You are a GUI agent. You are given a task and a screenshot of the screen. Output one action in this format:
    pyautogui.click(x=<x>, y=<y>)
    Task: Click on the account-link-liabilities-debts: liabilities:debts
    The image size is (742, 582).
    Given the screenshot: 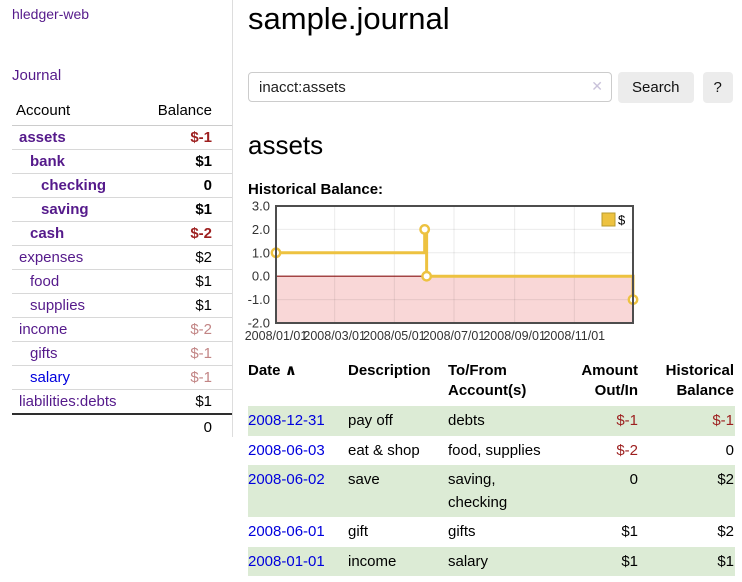 What is the action you would take?
    pyautogui.click(x=68, y=401)
    